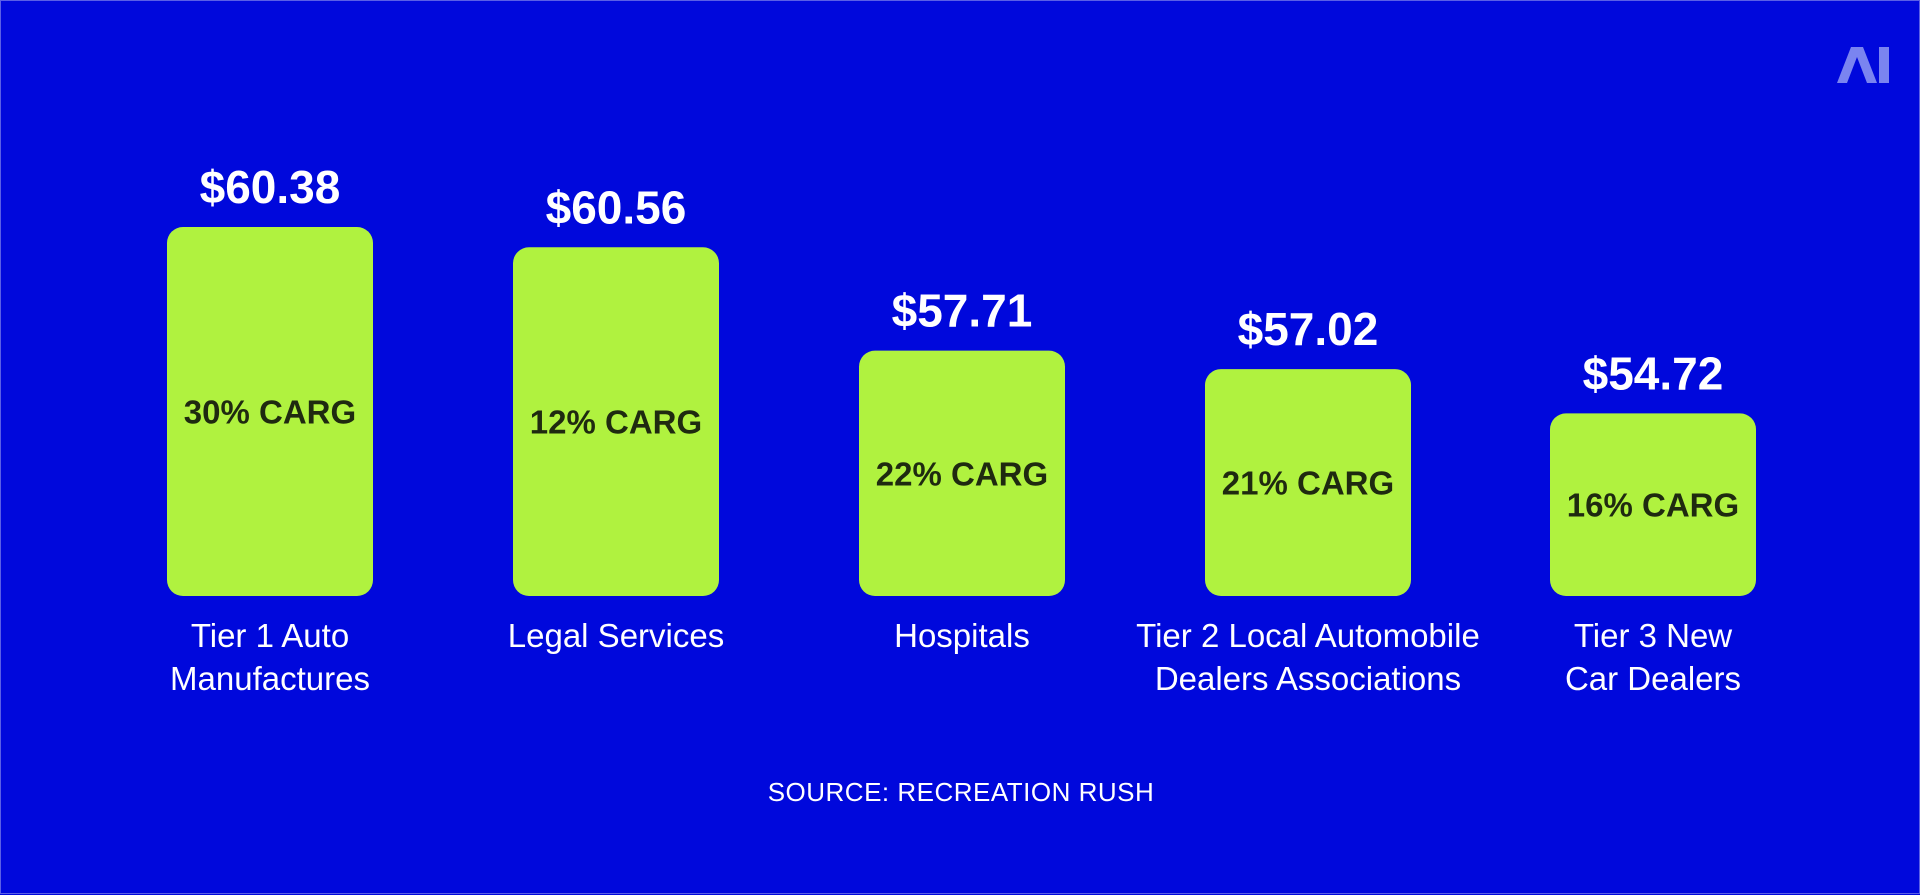 Image resolution: width=1920 pixels, height=895 pixels. Describe the element at coordinates (270, 678) in the screenshot. I see `category-label: Manufactures` at that location.